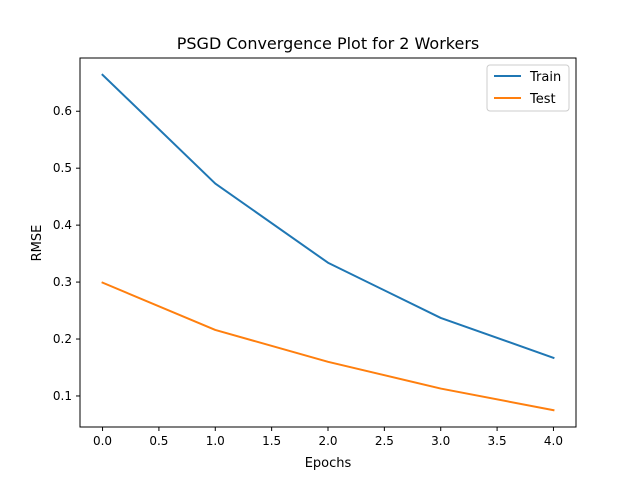 The height and width of the screenshot is (480, 640). What do you see at coordinates (497, 441) in the screenshot?
I see `x-tick-label: 3.5` at bounding box center [497, 441].